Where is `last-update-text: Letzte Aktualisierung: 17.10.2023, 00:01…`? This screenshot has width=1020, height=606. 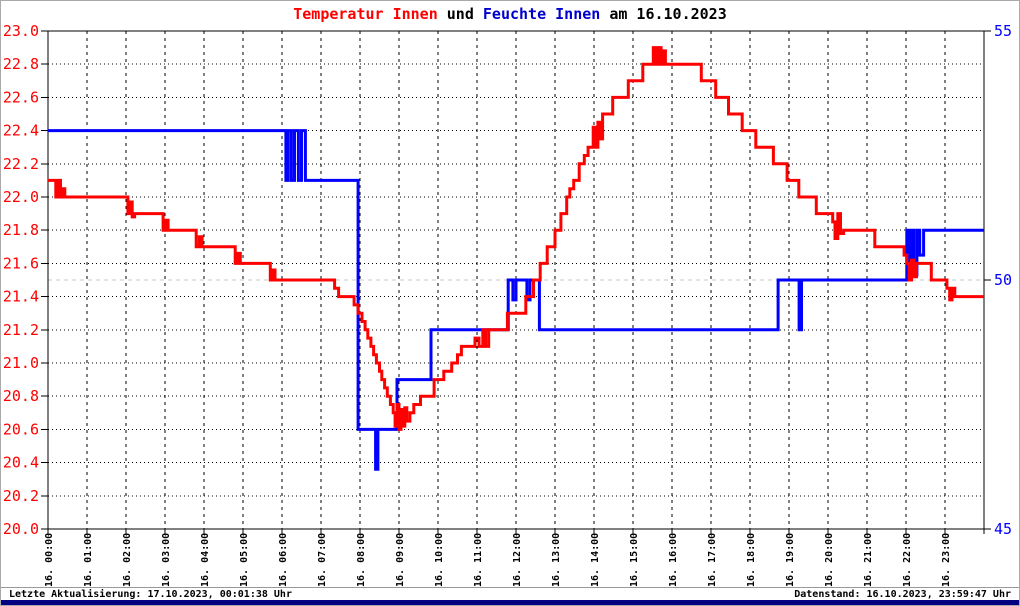
last-update-text: Letzte Aktualisierung: 17.10.2023, 00:01… is located at coordinates (150, 594).